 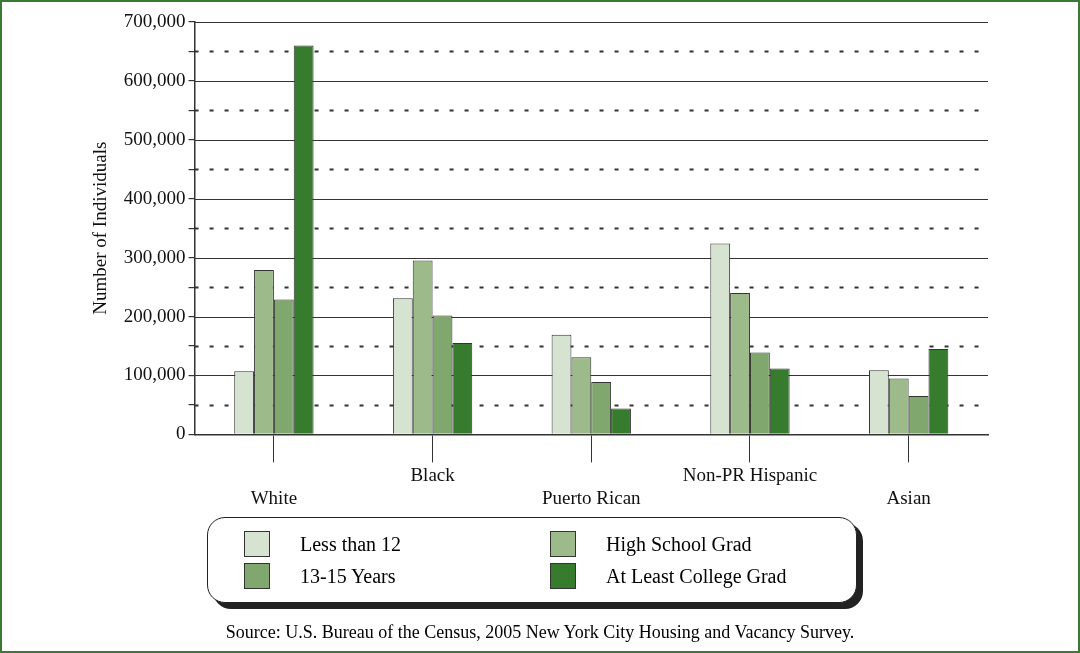 What do you see at coordinates (750, 474) in the screenshot?
I see `x-tick-label: Non-PR Hispanic` at bounding box center [750, 474].